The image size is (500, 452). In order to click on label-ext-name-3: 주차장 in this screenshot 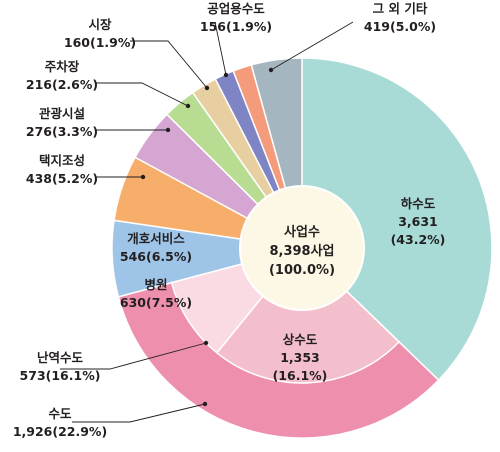, I will do `click(62, 66)`.